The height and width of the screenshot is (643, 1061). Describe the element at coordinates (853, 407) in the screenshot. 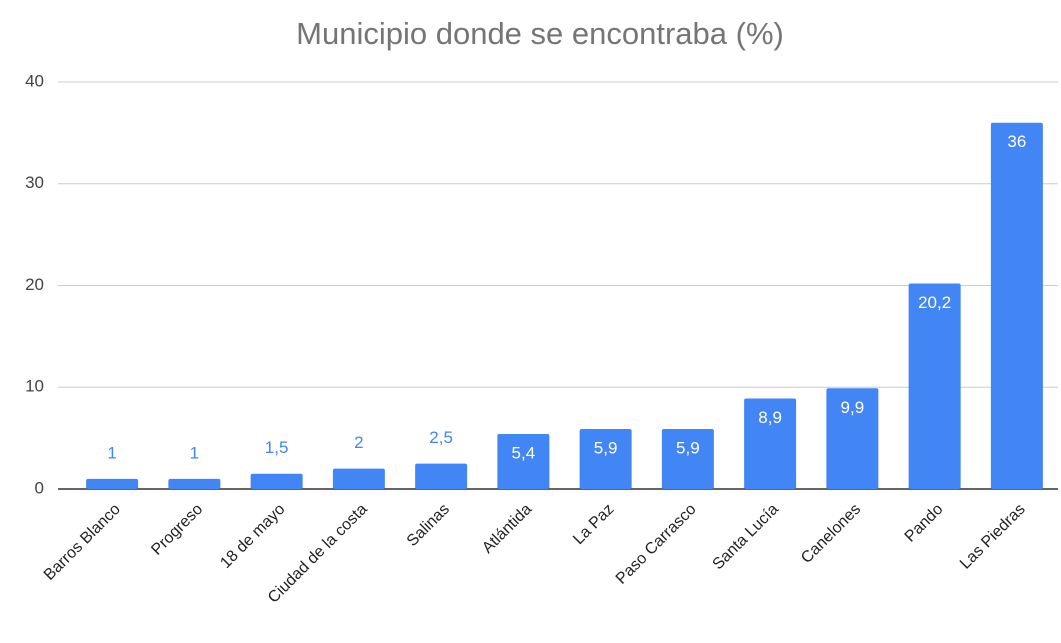

I see `value-label: 9,9` at that location.